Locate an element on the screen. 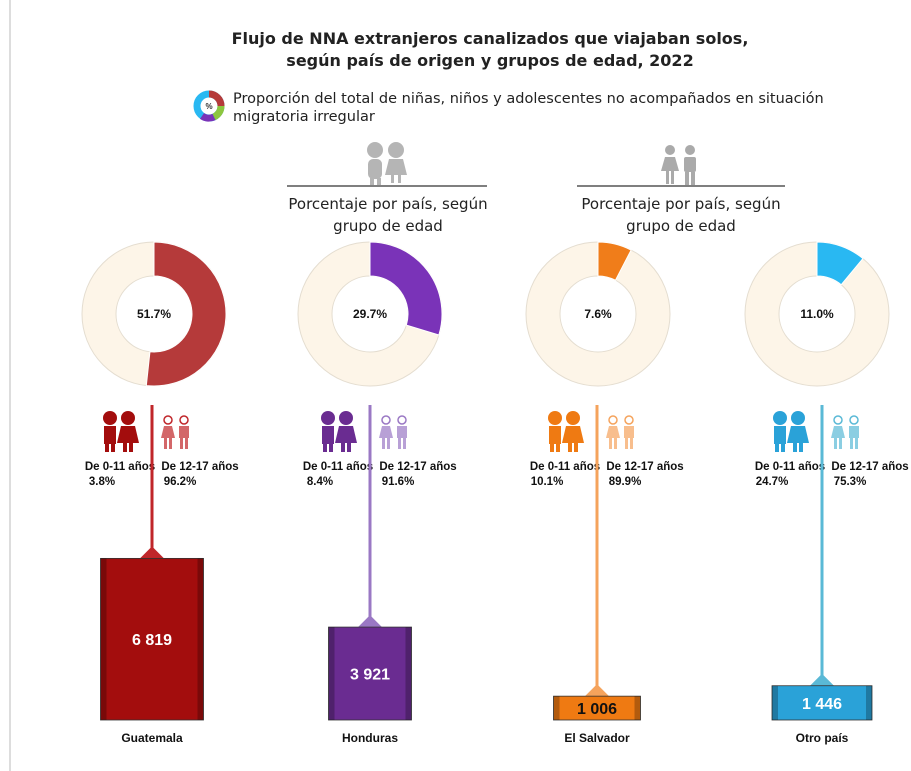 The width and height of the screenshot is (911, 771). children-icon is located at coordinates (387, 163).